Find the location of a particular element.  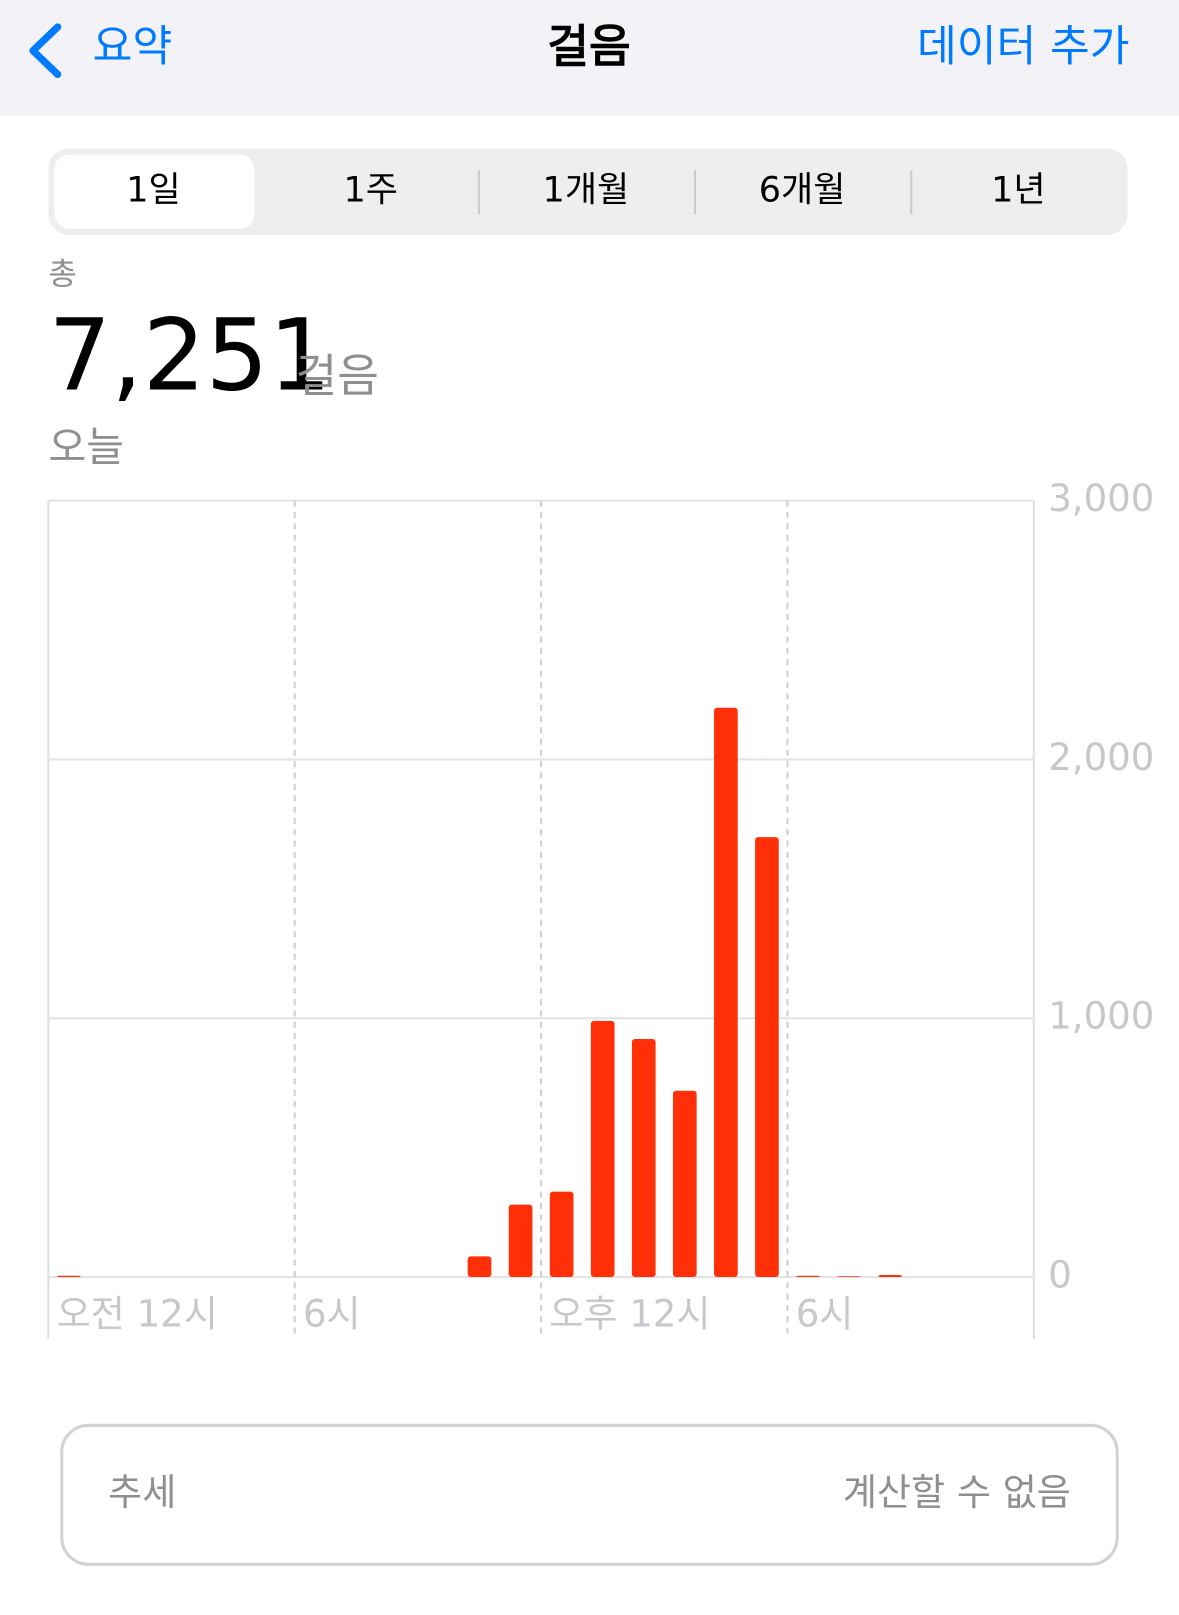

segment-label: 1년 is located at coordinates (1018, 191).